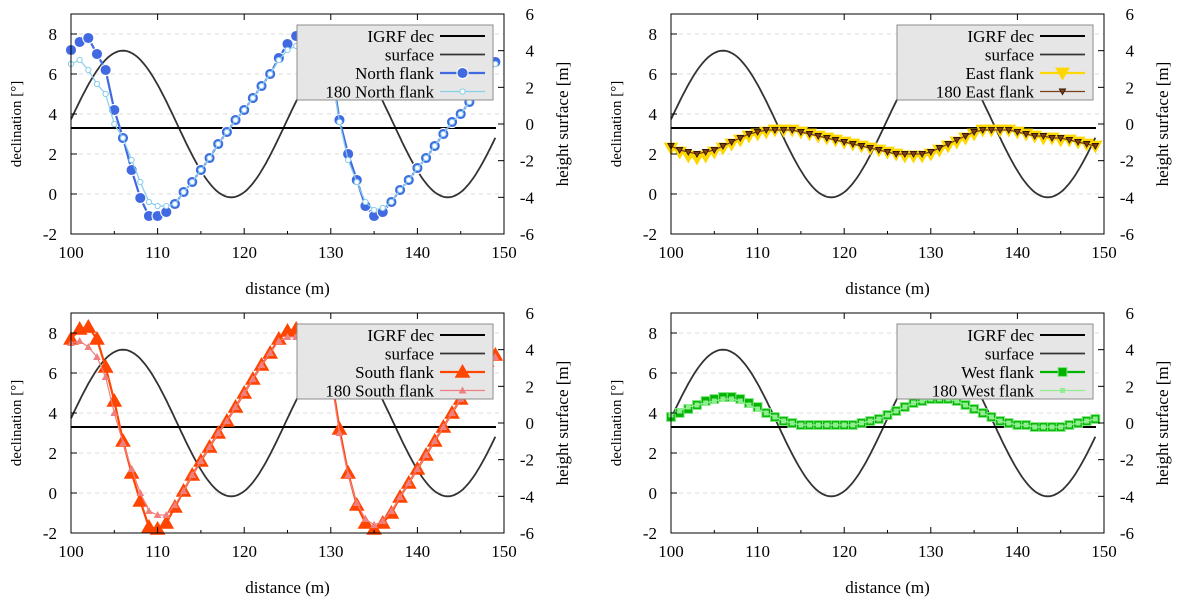  I want to click on y2-tick-label: 2, so click(530, 386).